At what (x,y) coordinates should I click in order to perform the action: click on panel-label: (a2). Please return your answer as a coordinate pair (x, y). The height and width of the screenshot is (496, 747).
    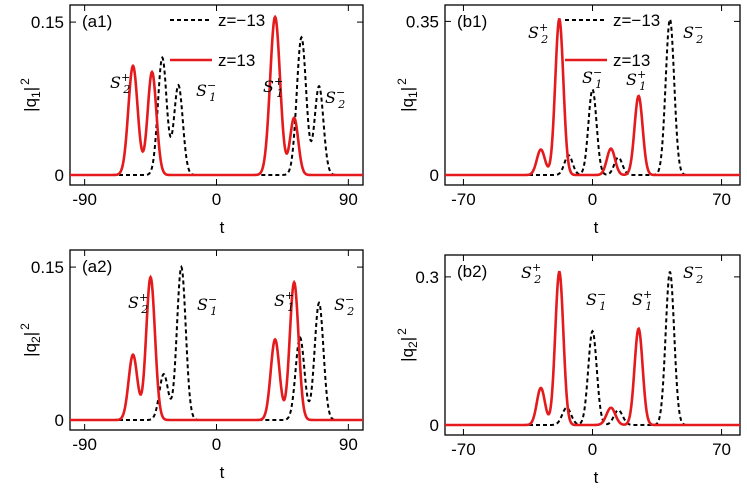
    Looking at the image, I should click on (97, 266).